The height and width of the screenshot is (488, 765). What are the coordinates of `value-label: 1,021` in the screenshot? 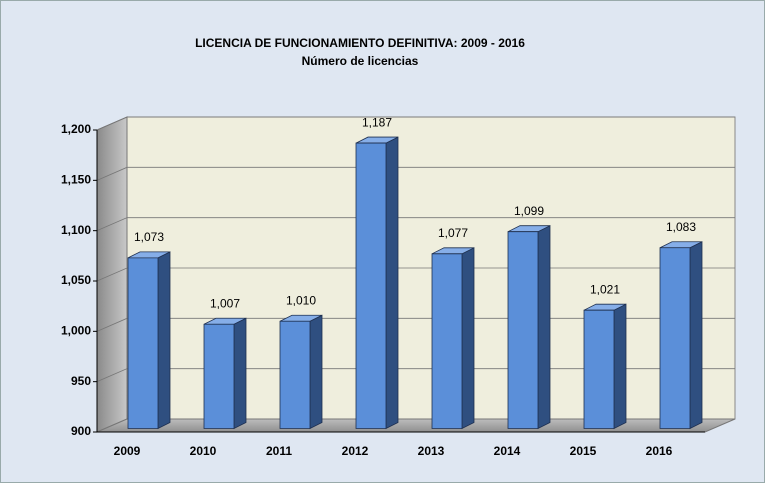 It's located at (605, 289).